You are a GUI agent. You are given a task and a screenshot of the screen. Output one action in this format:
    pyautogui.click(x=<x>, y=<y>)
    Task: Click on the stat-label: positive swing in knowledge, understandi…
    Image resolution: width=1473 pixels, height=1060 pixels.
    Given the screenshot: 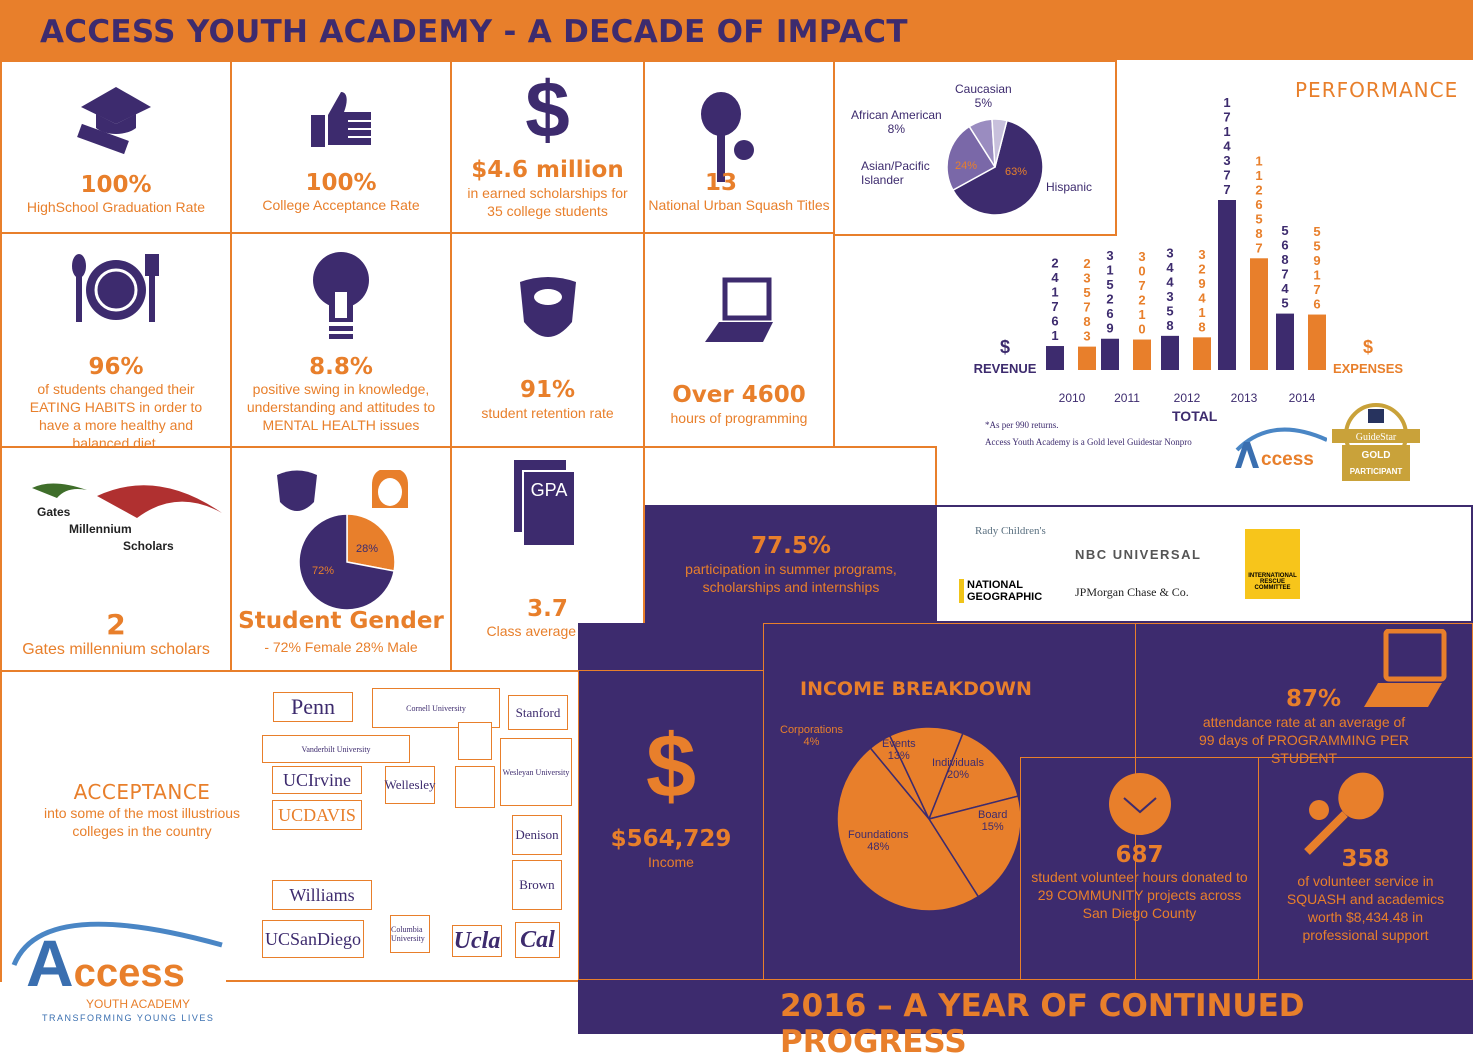 What is the action you would take?
    pyautogui.click(x=341, y=407)
    